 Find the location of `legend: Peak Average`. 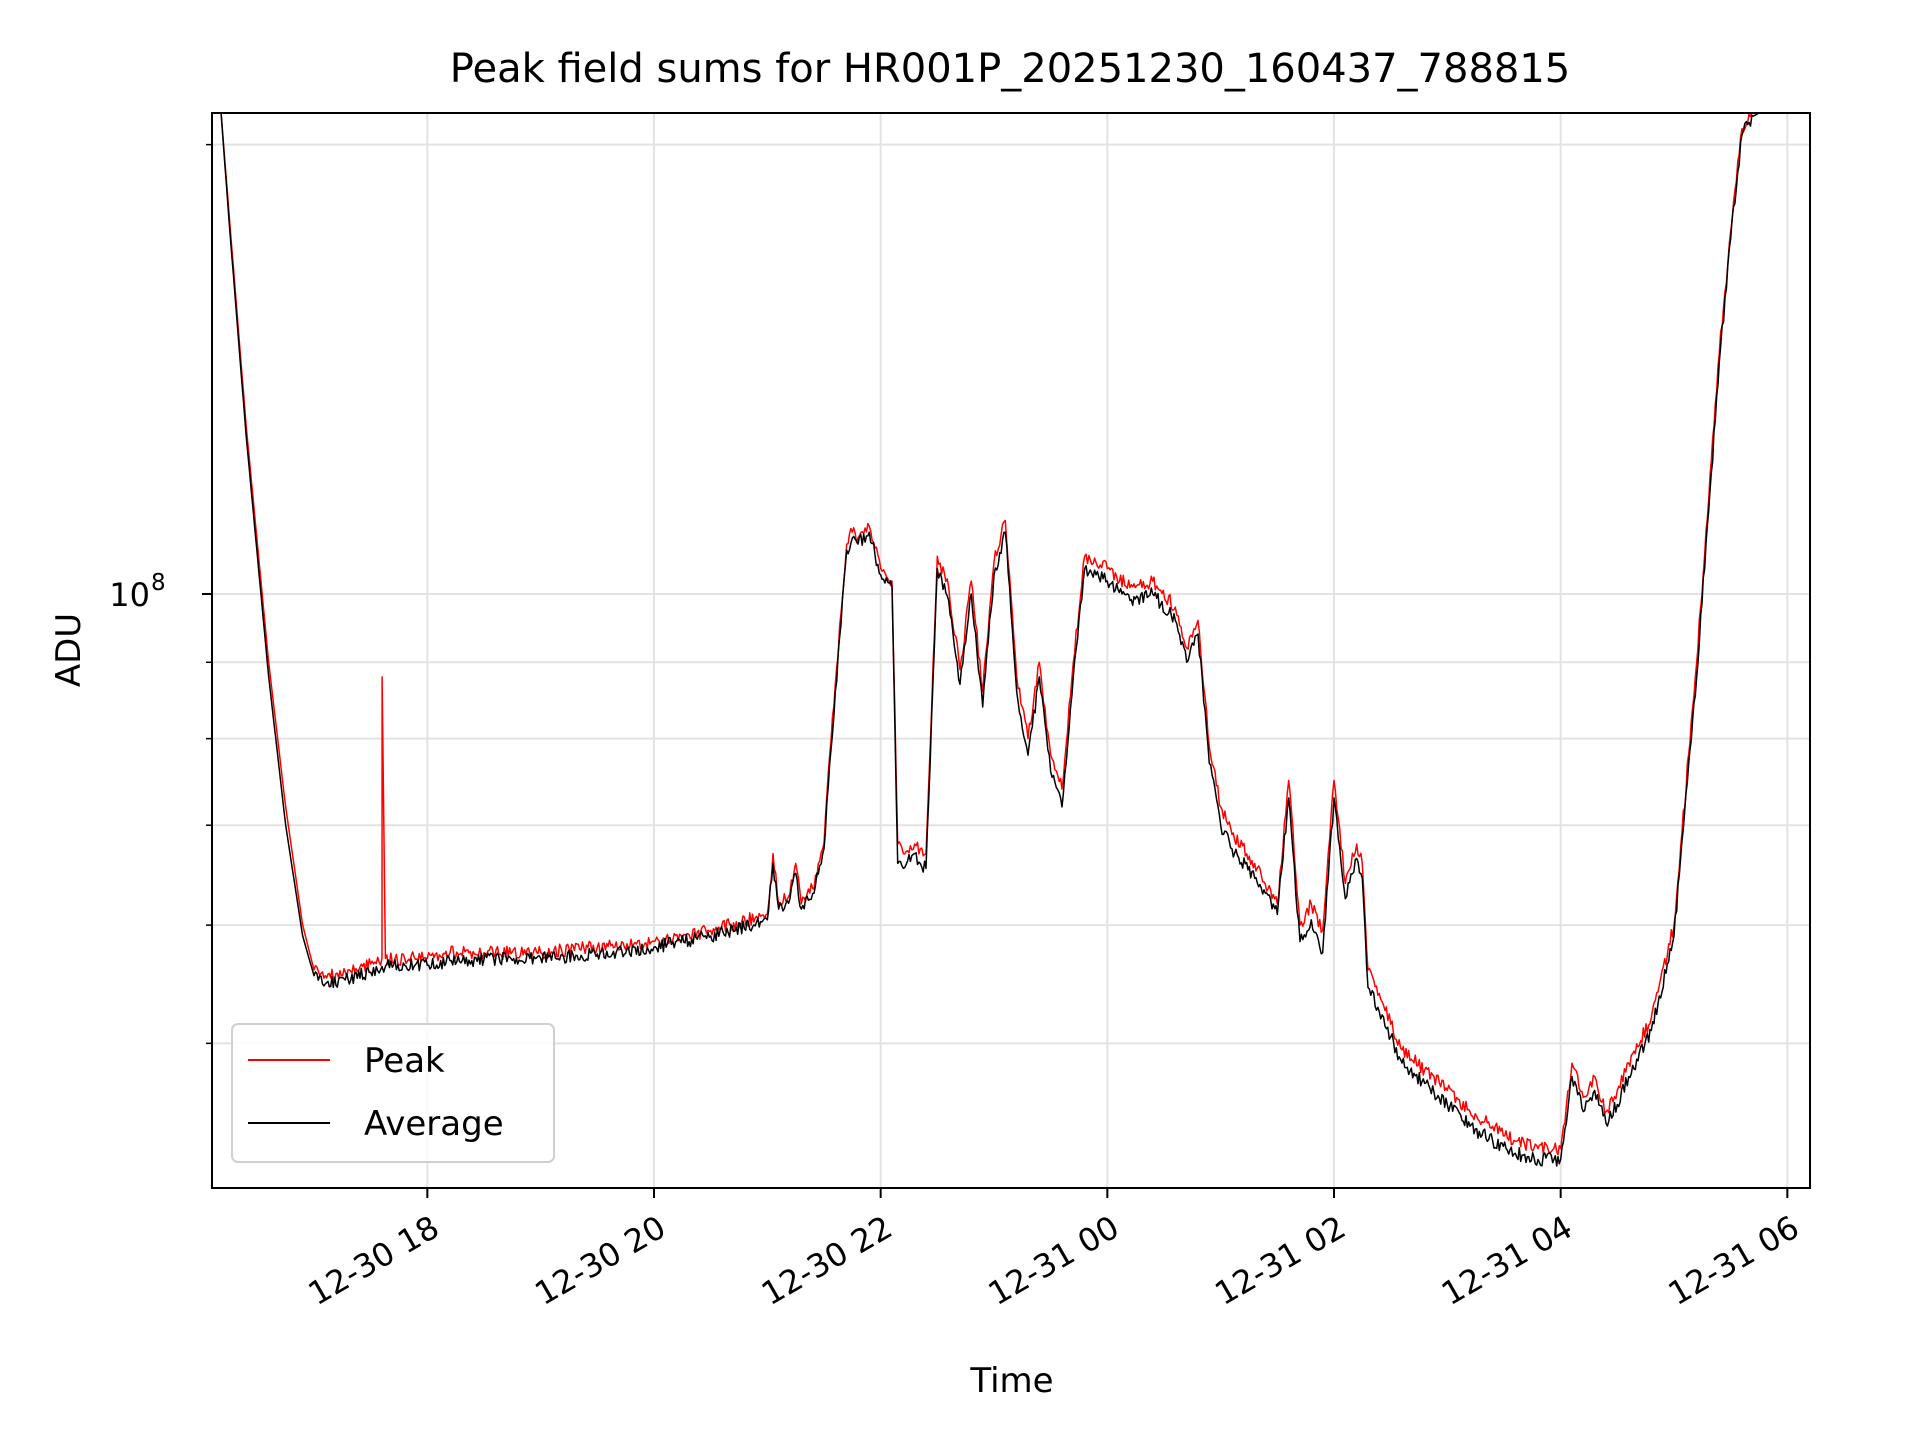

legend: Peak Average is located at coordinates (393, 1093).